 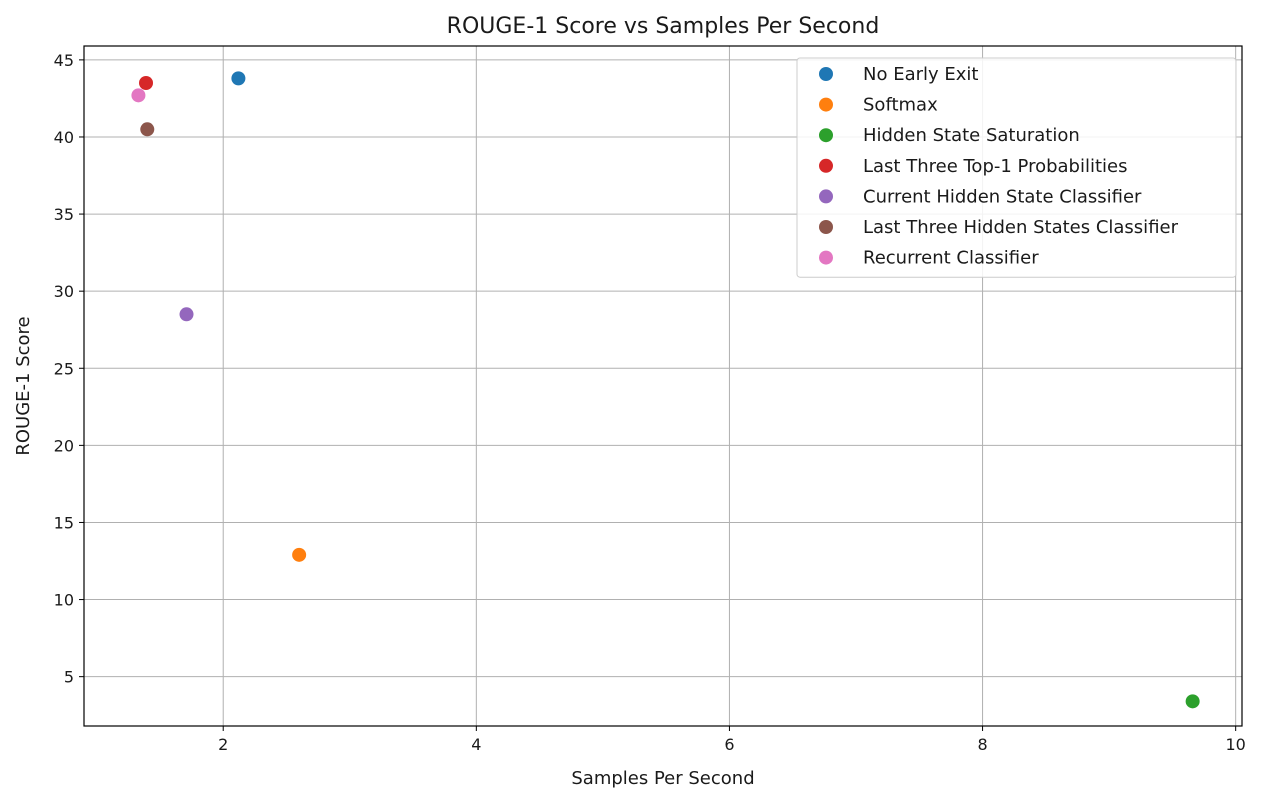 I want to click on x-tick-label: 8, so click(x=982, y=744).